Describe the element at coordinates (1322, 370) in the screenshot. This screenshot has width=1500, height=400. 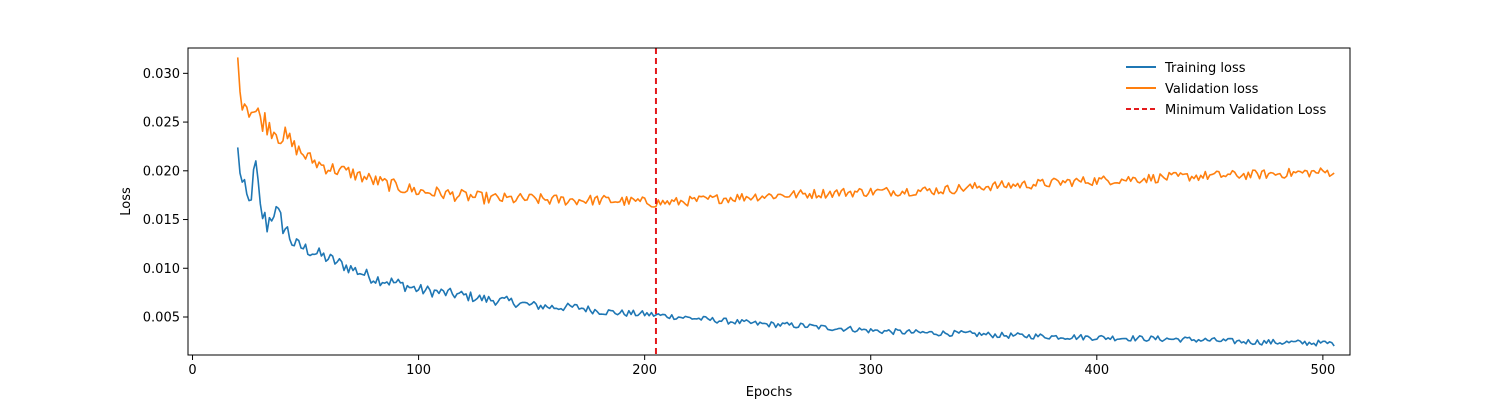
I see `x-tick-label: 500` at that location.